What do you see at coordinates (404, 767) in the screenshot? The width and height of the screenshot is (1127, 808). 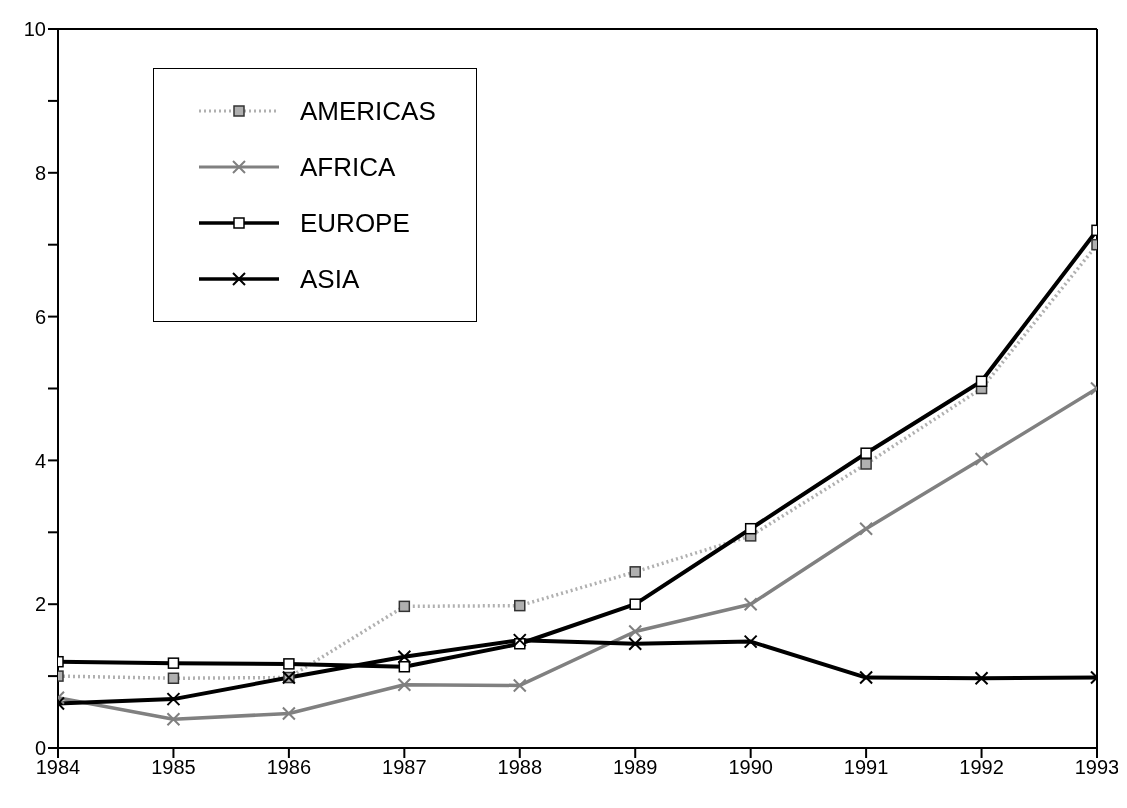 I see `x-tick-label: 1987` at bounding box center [404, 767].